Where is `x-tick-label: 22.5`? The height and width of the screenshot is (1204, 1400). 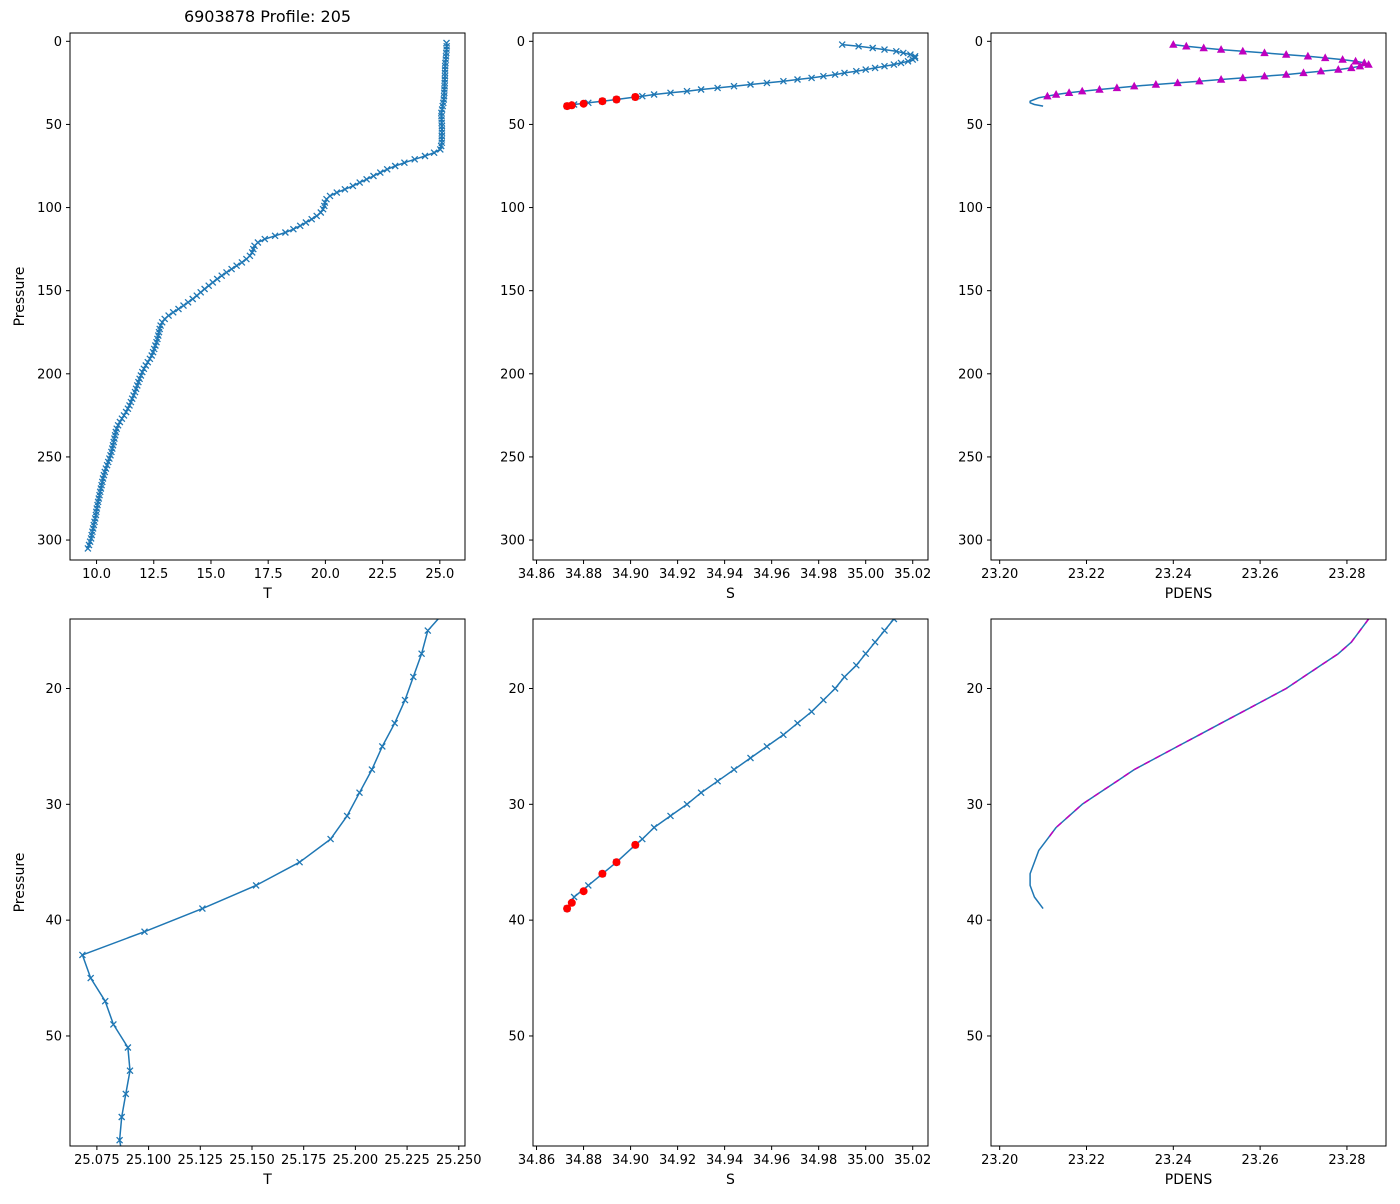
x-tick-label: 22.5 is located at coordinates (382, 574).